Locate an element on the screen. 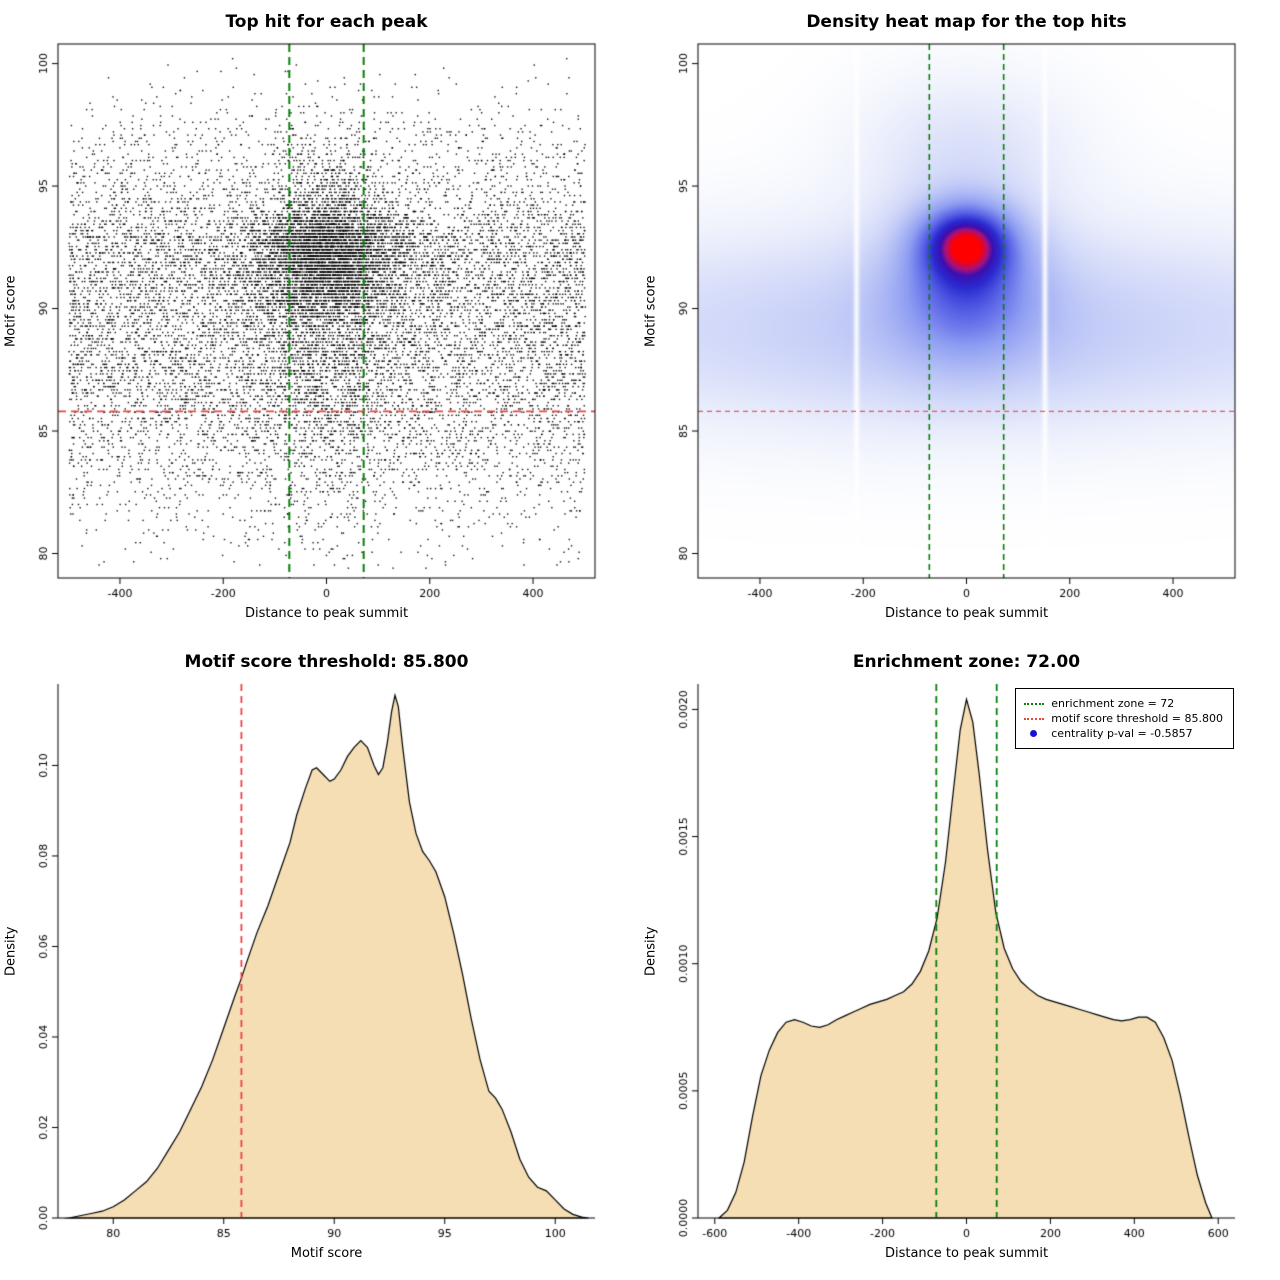 The width and height of the screenshot is (1280, 1280). x-axis-label: Motif score is located at coordinates (326, 1253).